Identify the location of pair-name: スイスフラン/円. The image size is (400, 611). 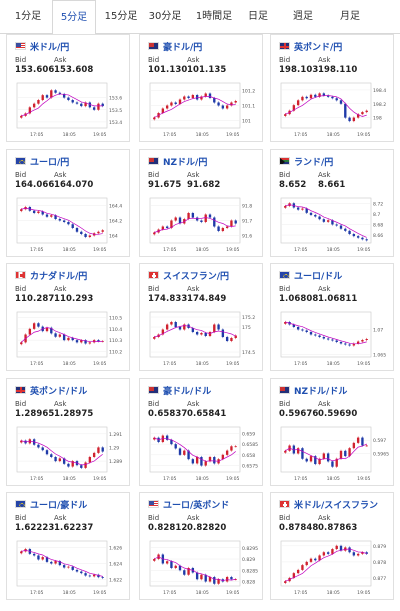
(196, 276).